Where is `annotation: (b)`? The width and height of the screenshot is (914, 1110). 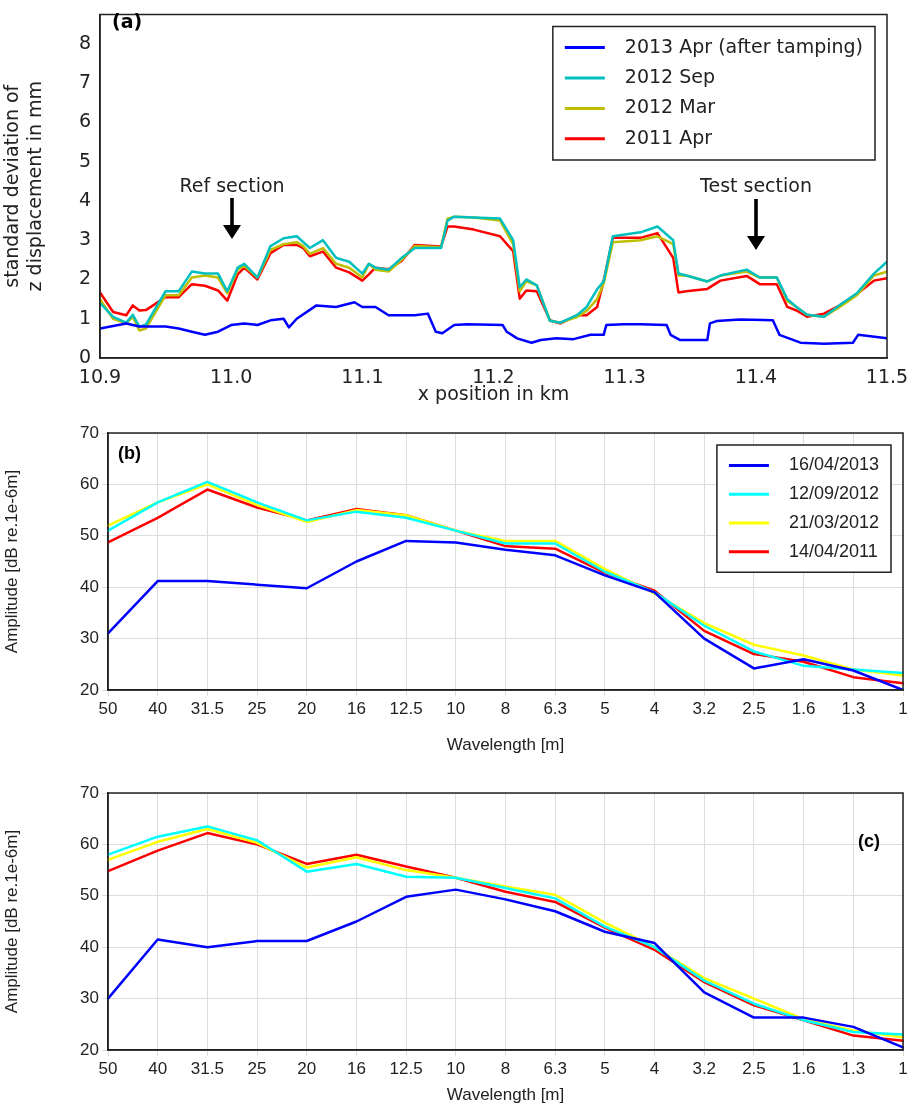
annotation: (b) is located at coordinates (129, 452).